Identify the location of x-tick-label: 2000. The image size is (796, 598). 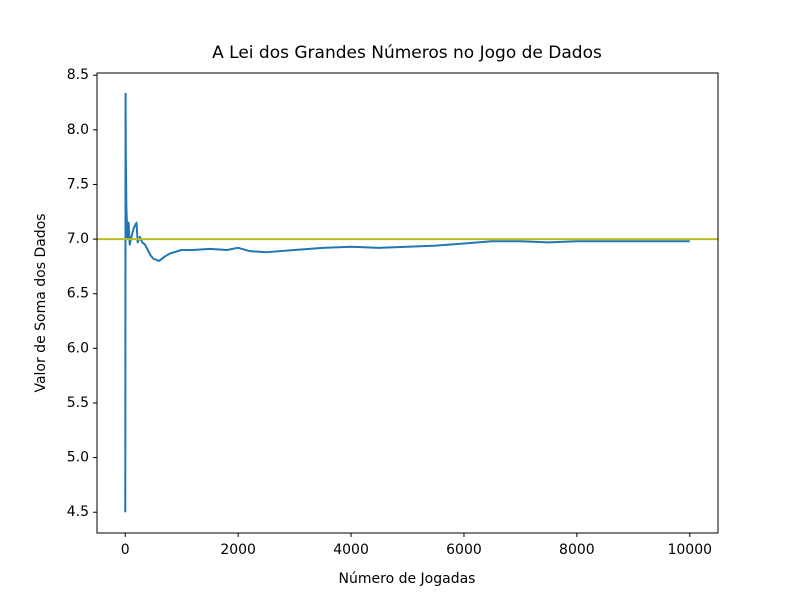
(238, 550).